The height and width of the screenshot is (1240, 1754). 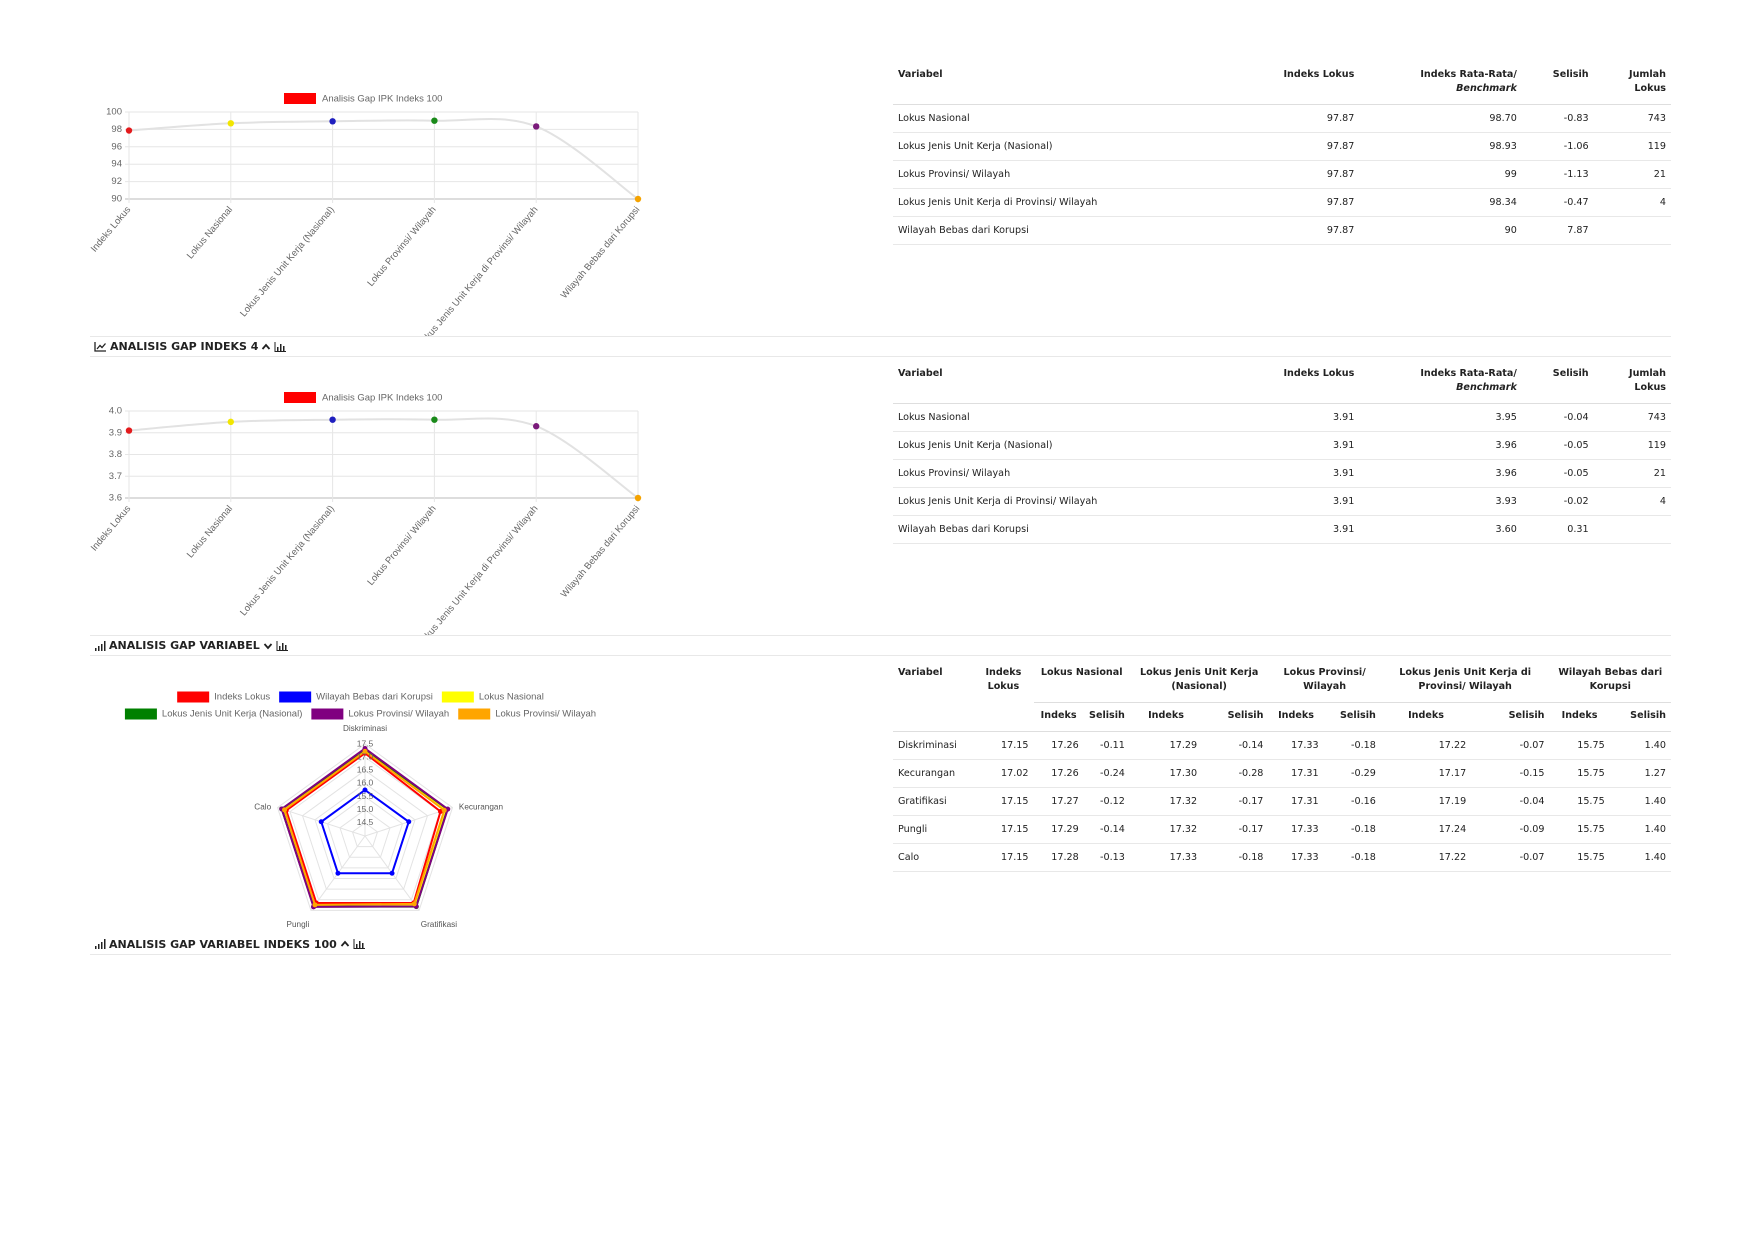 I want to click on section-header: ANALISIS GAP VARIABEL, so click(x=880, y=645).